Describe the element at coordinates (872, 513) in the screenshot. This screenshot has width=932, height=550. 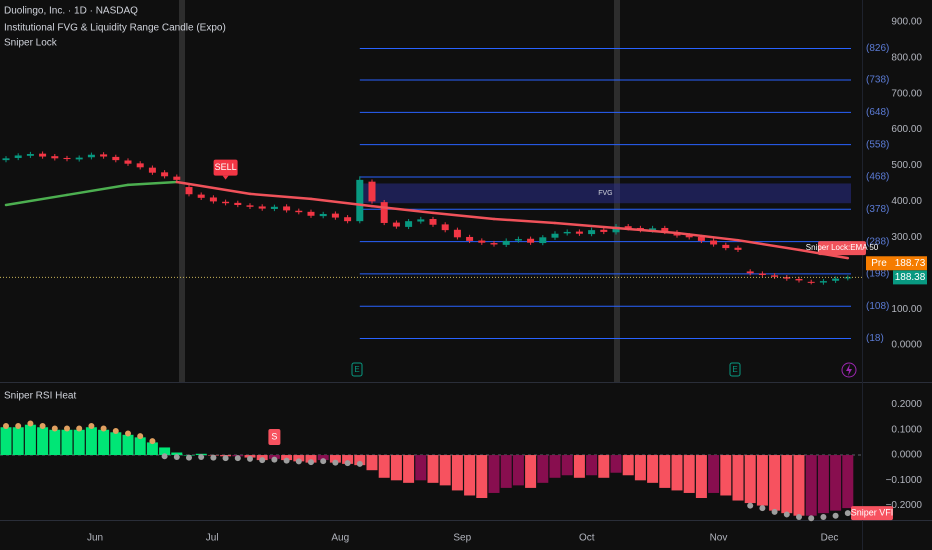
I see `vfi-tag` at that location.